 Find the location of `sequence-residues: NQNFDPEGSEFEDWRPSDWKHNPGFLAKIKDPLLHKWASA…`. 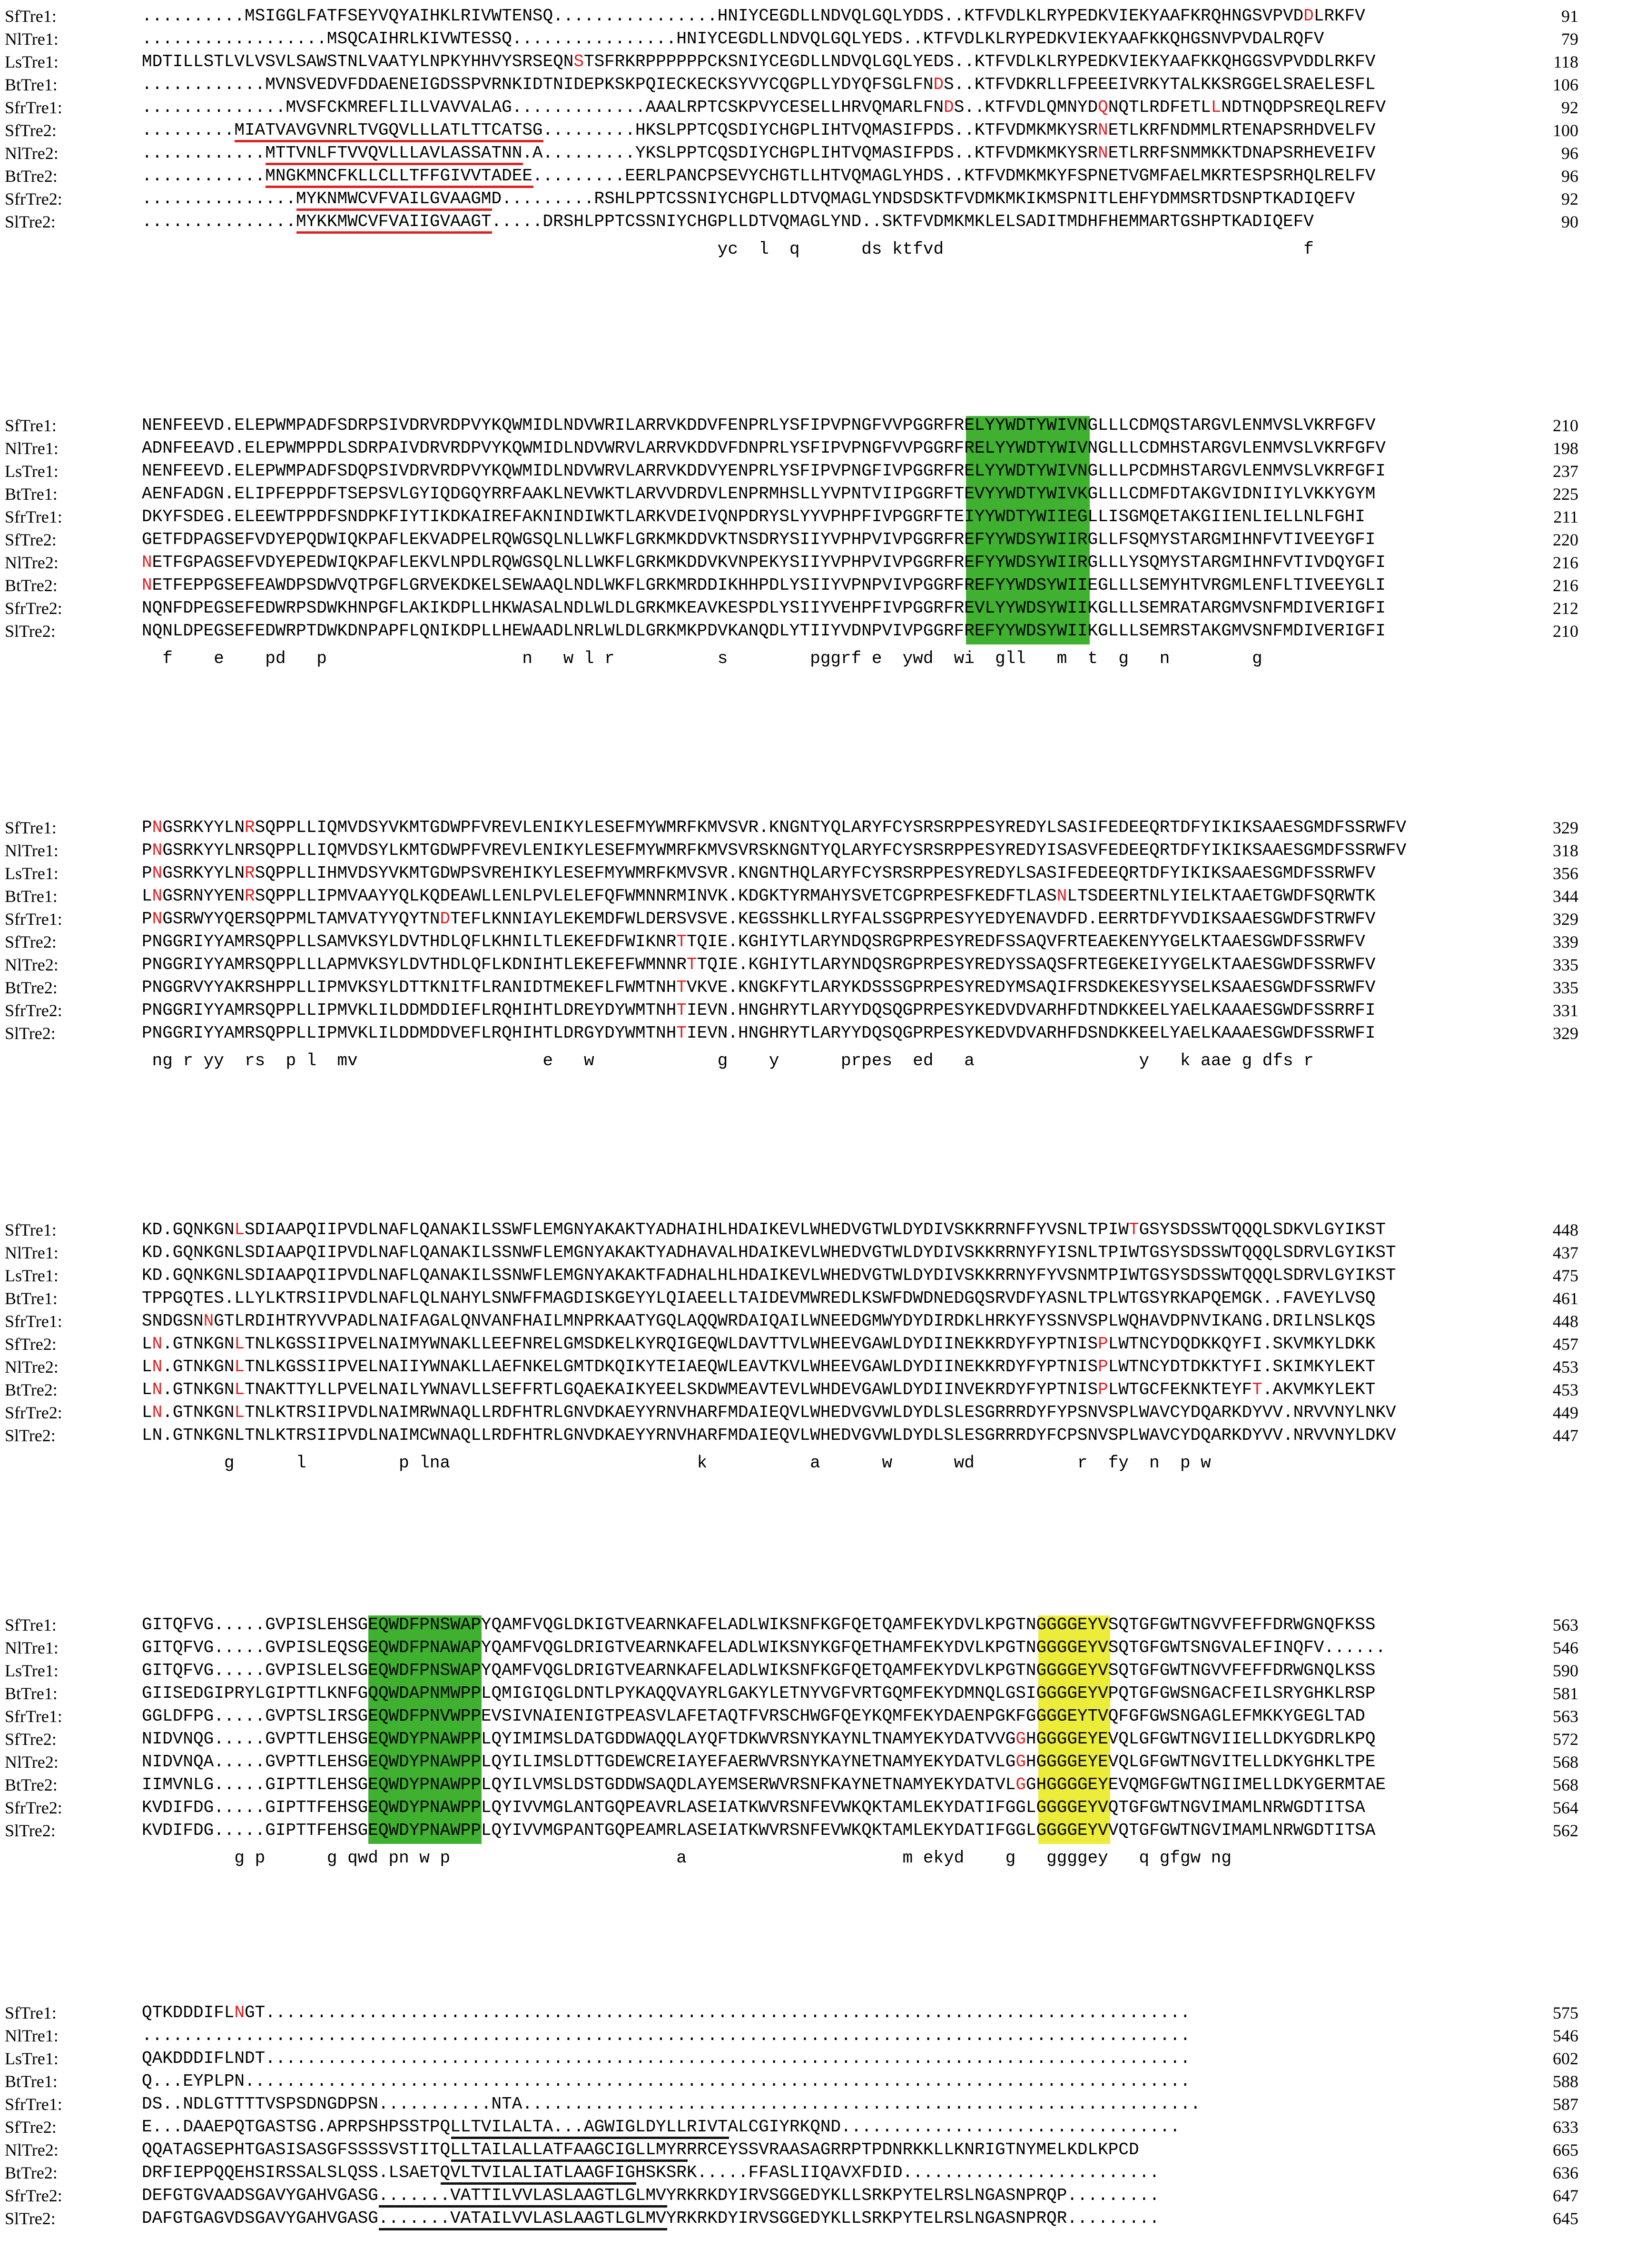

sequence-residues: NQNFDPEGSEFEDWRPSDWKHNPGFLAKIKDPLLHKWASA… is located at coordinates (764, 608).